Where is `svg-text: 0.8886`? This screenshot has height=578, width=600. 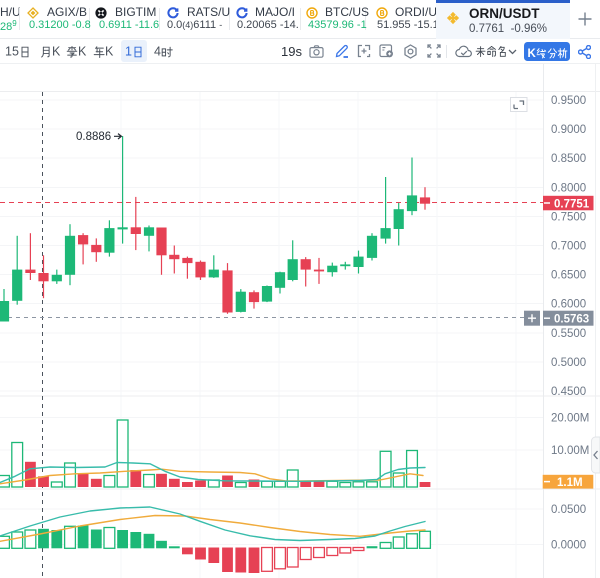 svg-text: 0.8886 is located at coordinates (93, 137).